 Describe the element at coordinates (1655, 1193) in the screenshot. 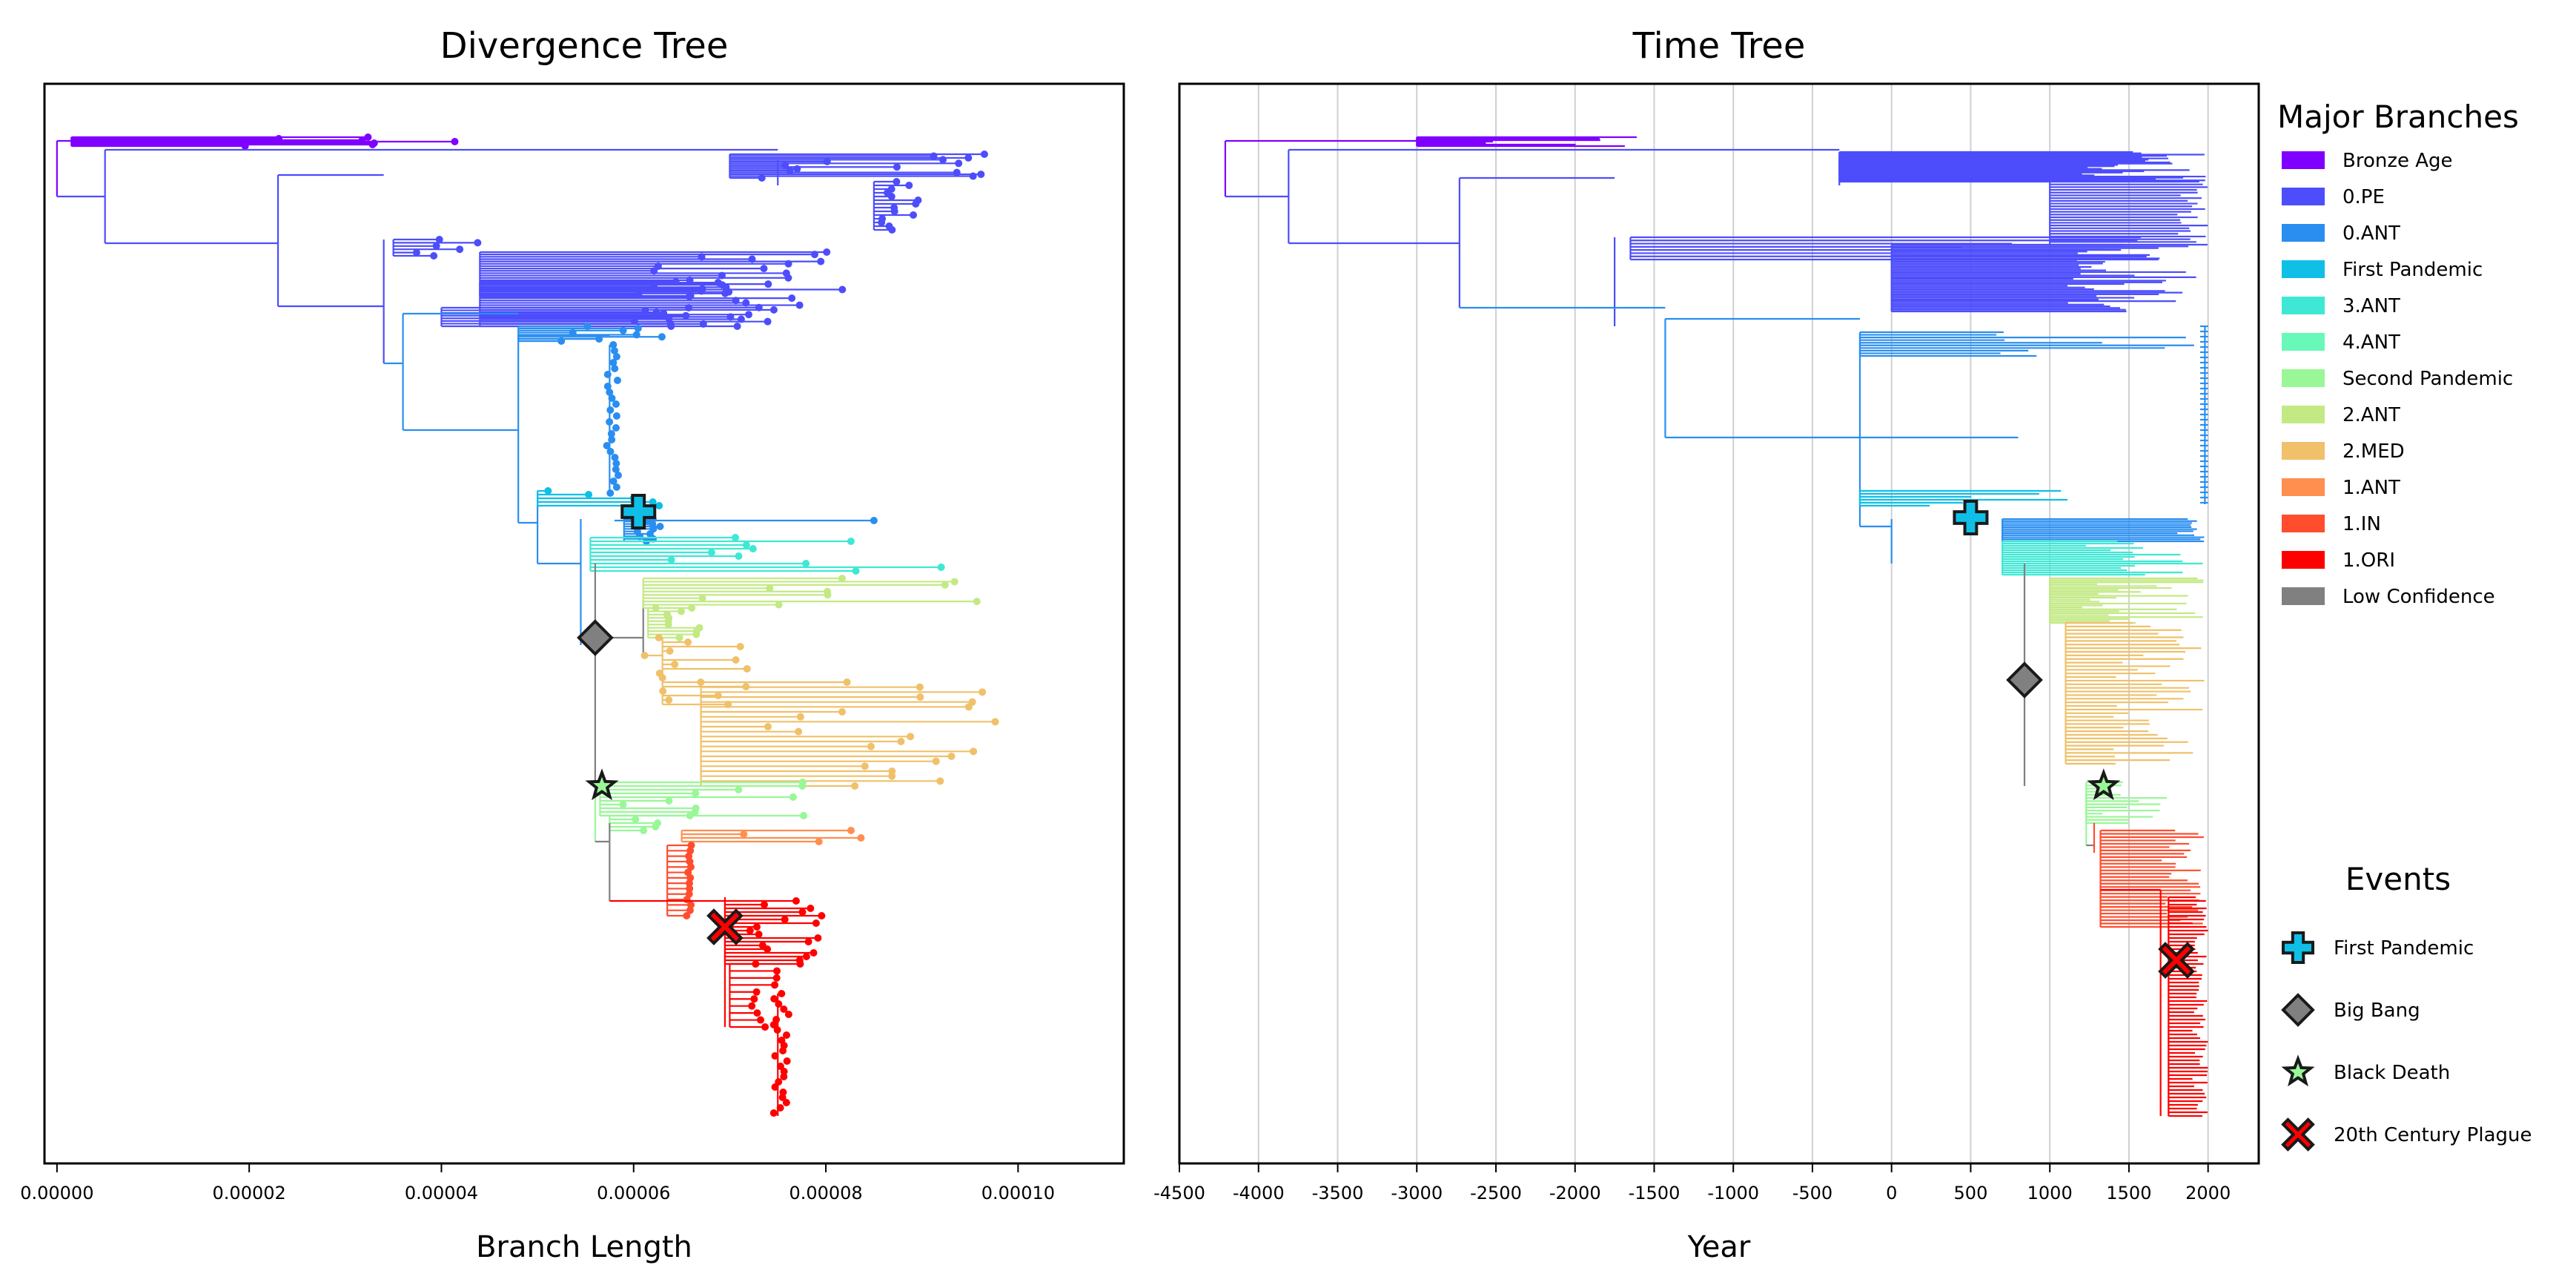

I see `x-tick-label: -1500` at that location.